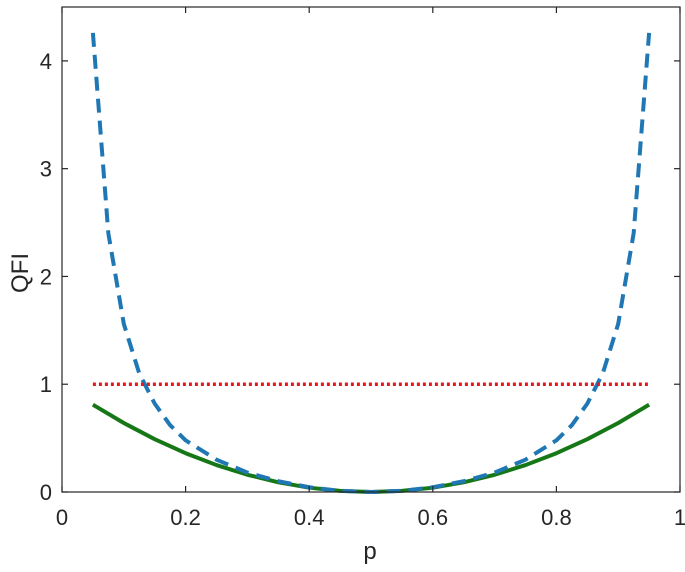 This screenshot has width=685, height=572. Describe the element at coordinates (46, 276) in the screenshot. I see `y-tick-label: 2` at that location.